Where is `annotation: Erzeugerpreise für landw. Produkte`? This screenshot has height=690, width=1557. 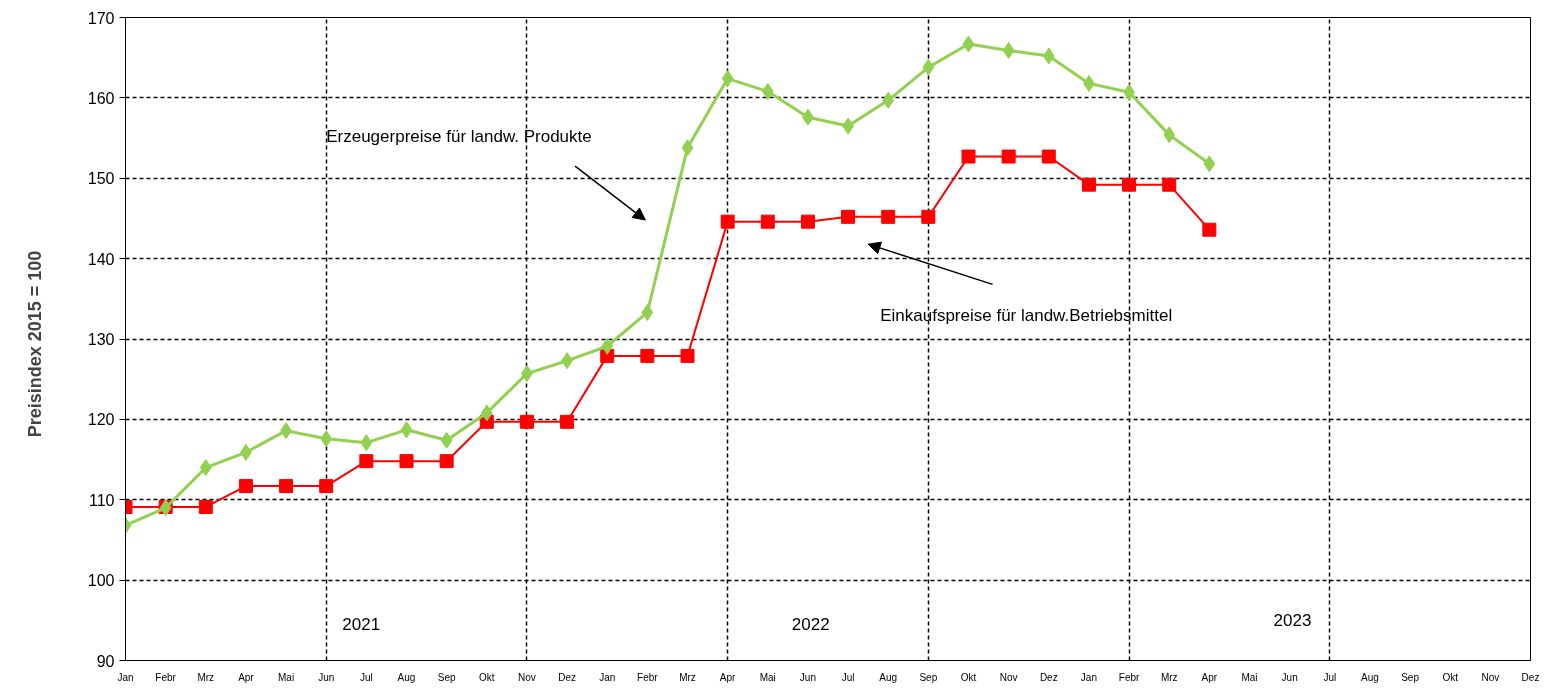
annotation: Erzeugerpreise für landw. Produkte is located at coordinates (459, 136).